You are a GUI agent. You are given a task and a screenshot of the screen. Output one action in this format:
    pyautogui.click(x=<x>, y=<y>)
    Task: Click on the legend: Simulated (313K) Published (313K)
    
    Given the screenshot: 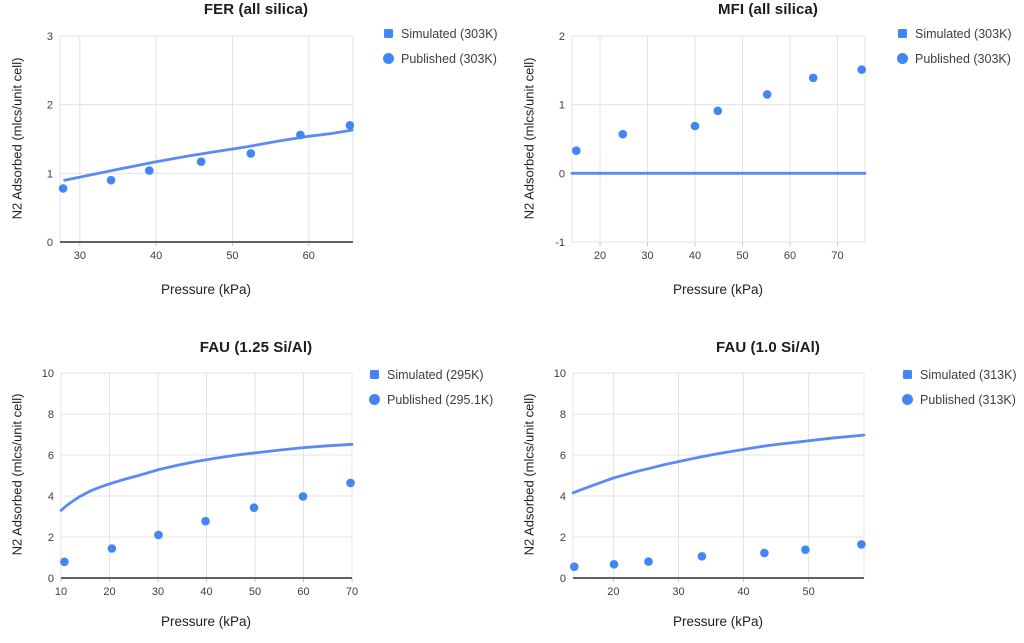 What is the action you would take?
    pyautogui.click(x=959, y=387)
    